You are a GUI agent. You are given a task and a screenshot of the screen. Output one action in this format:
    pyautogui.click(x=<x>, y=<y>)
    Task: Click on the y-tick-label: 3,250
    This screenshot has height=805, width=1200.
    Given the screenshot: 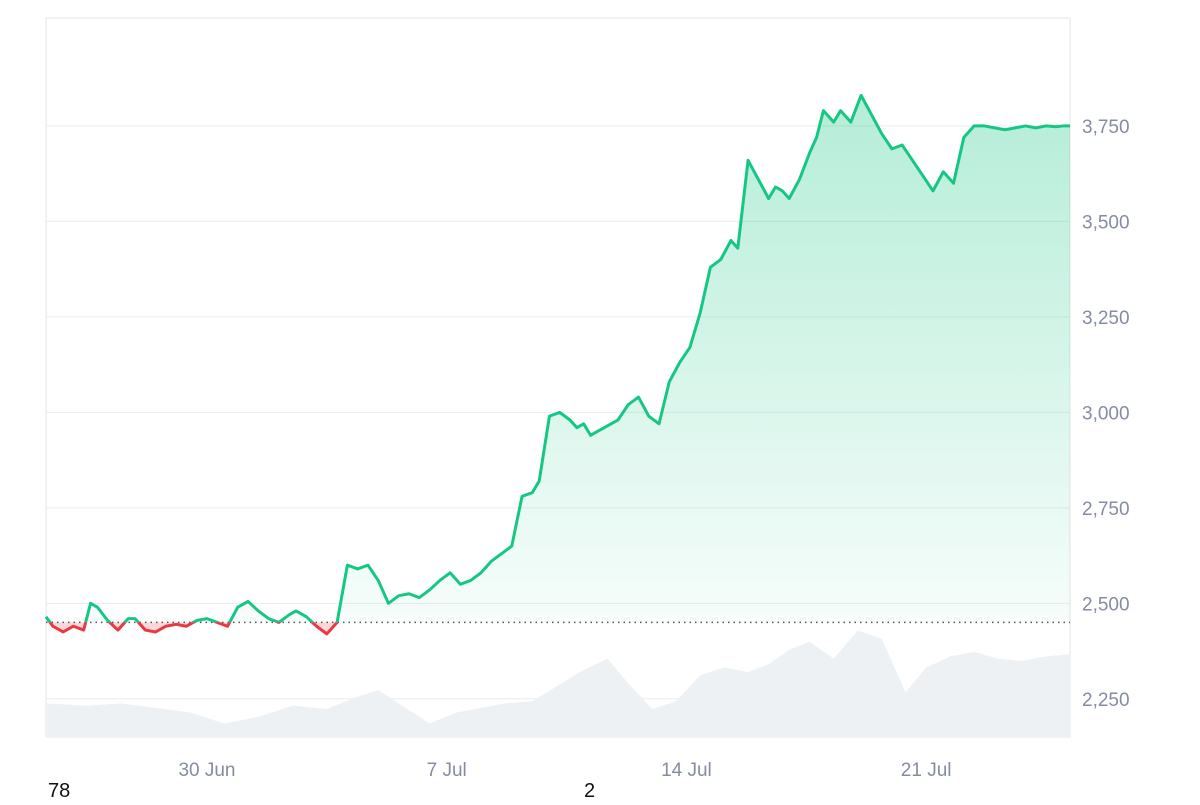 What is the action you would take?
    pyautogui.click(x=1106, y=318)
    